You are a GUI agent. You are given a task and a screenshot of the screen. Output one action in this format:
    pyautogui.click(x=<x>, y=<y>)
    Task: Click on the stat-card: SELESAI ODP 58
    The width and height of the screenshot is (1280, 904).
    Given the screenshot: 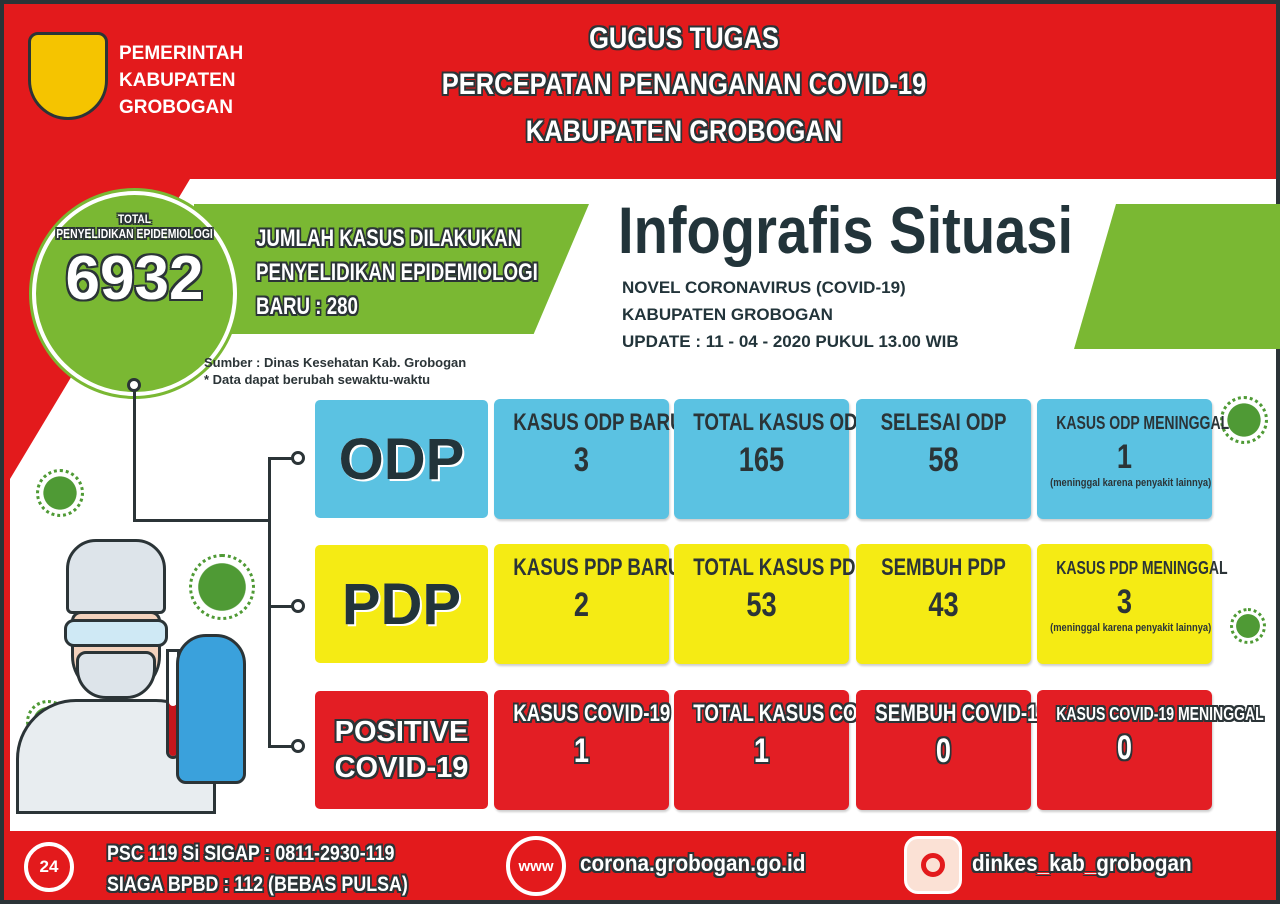 What is the action you would take?
    pyautogui.click(x=943, y=459)
    